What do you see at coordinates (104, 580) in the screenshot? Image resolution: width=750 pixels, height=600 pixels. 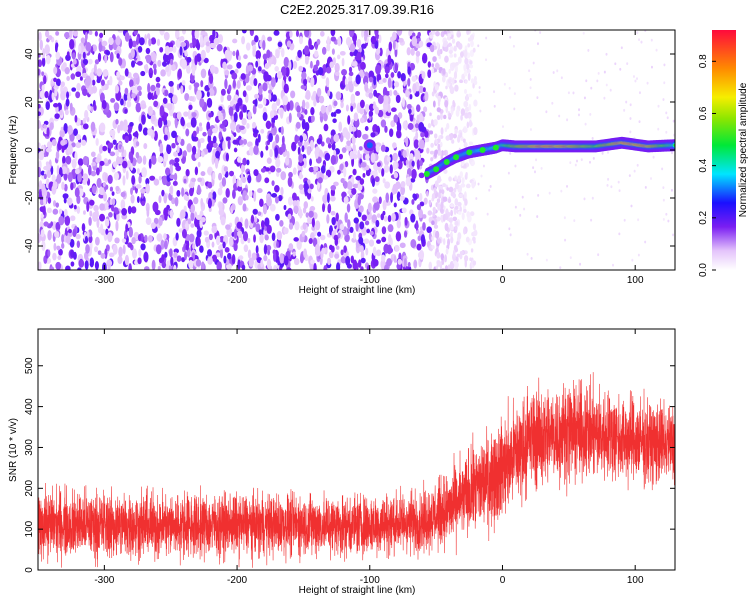 I see `x-tick-label: -300` at bounding box center [104, 580].